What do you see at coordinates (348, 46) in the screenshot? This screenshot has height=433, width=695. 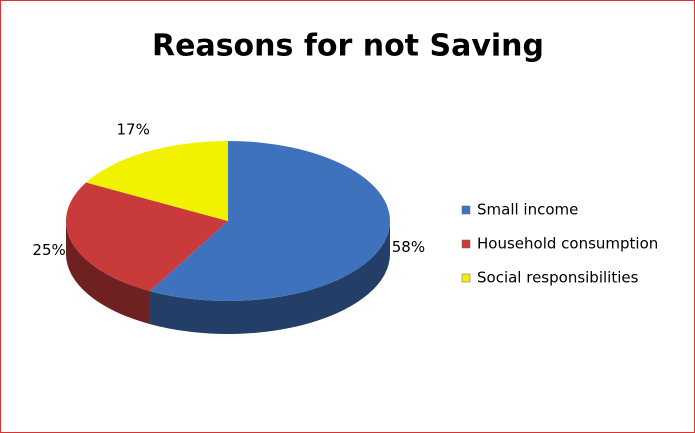 I see `chart-title: Reasons for not Saving` at bounding box center [348, 46].